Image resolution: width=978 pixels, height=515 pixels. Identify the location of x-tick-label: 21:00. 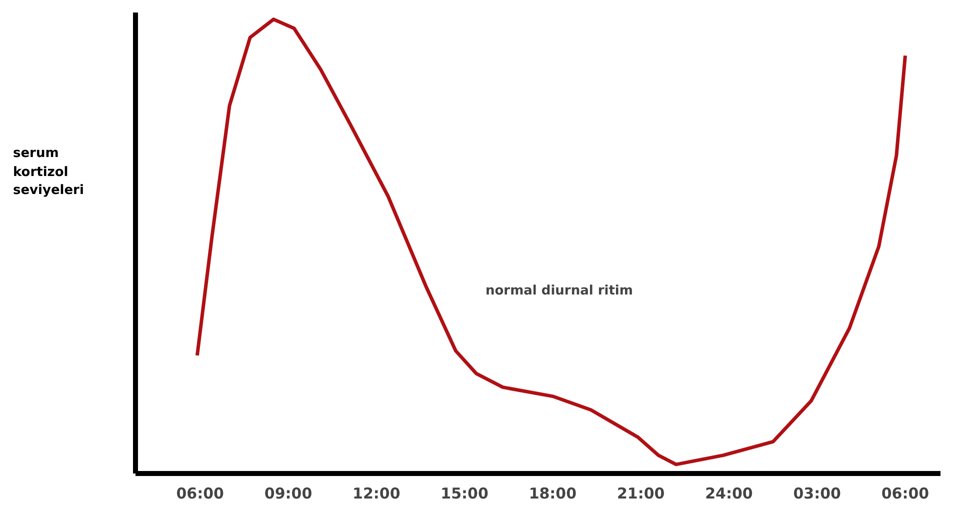
(640, 493).